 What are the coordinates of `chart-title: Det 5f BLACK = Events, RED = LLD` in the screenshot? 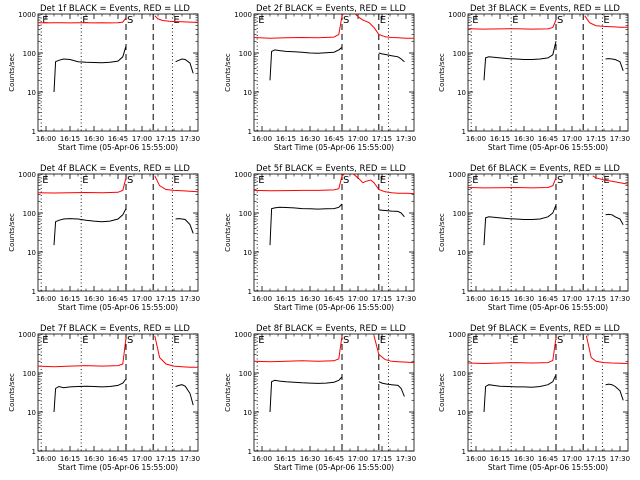 It's located at (331, 169).